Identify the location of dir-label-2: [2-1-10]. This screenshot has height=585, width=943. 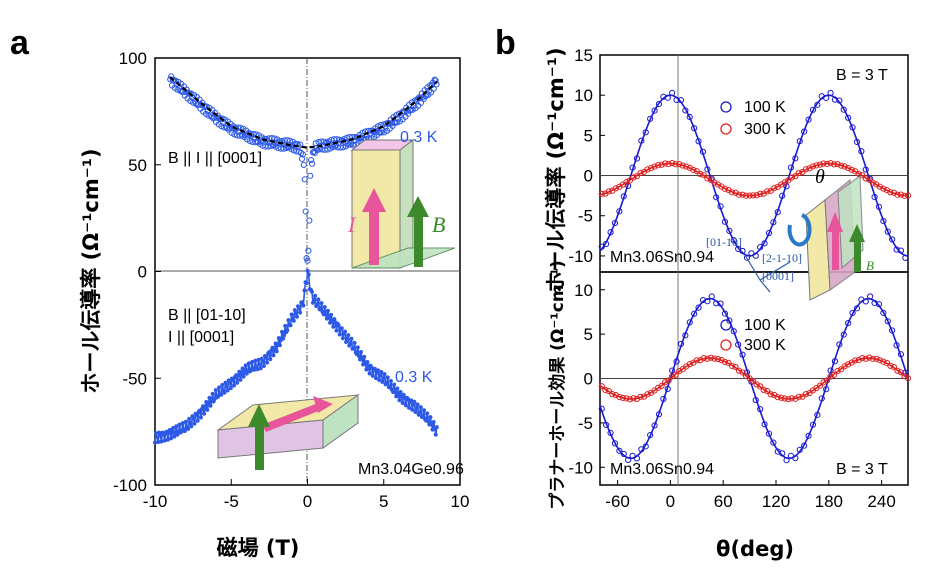
(782, 258).